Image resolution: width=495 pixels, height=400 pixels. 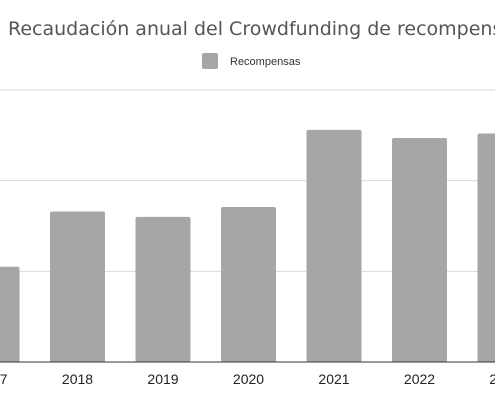 I want to click on legend-swatch, so click(x=210, y=61).